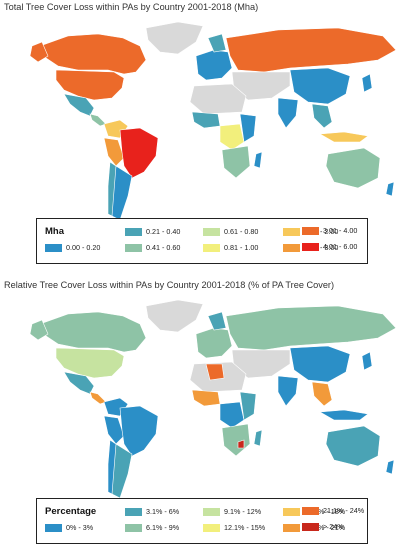 The height and width of the screenshot is (550, 410). Describe the element at coordinates (232, 137) in the screenshot. I see `congo` at that location.